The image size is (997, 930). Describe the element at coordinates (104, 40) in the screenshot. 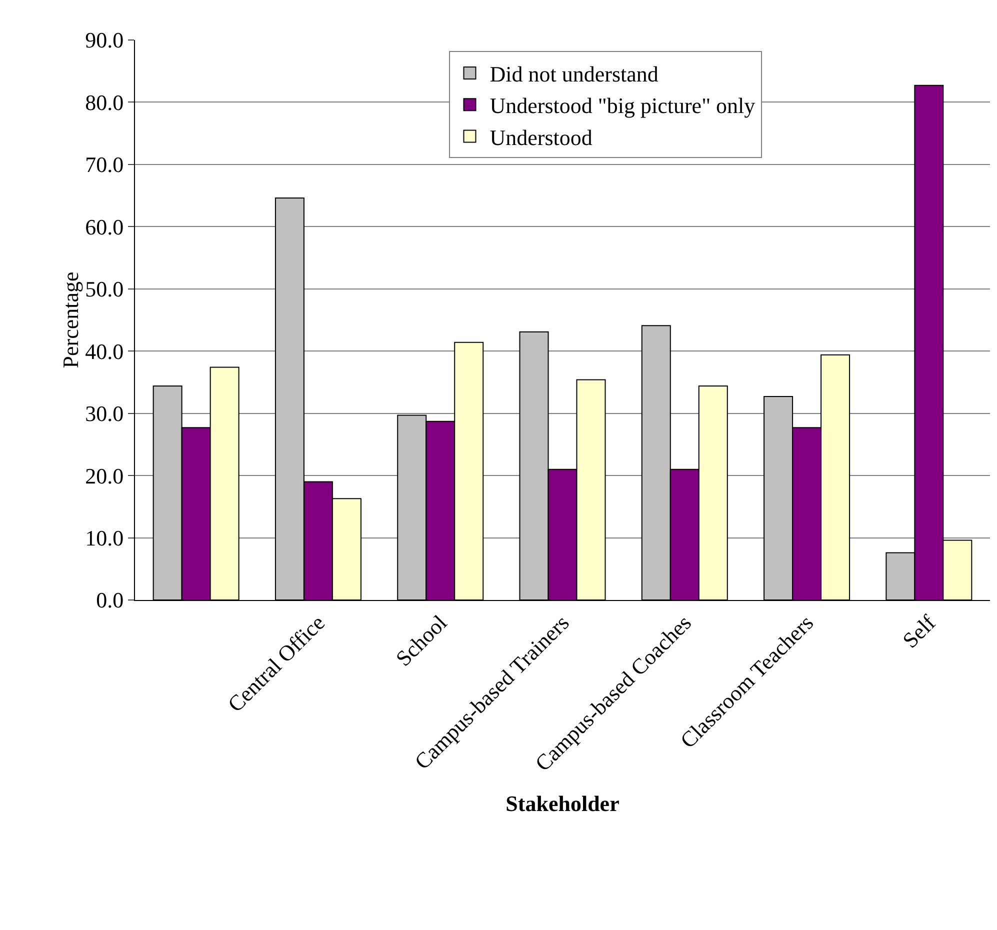

I see `y-tick-label: 90.0` at that location.